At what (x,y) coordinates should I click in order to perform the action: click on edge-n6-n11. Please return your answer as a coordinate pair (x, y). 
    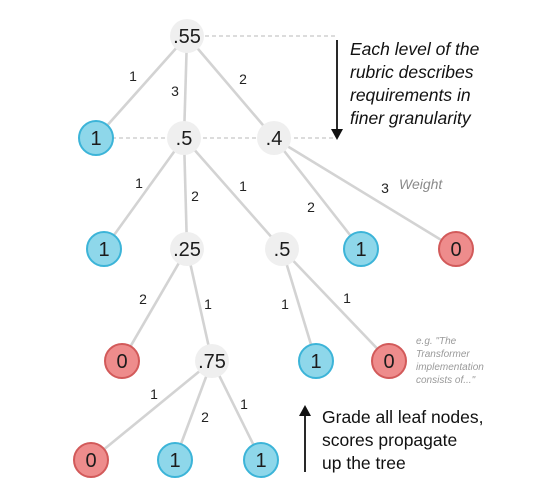
    Looking at the image, I should click on (299, 305).